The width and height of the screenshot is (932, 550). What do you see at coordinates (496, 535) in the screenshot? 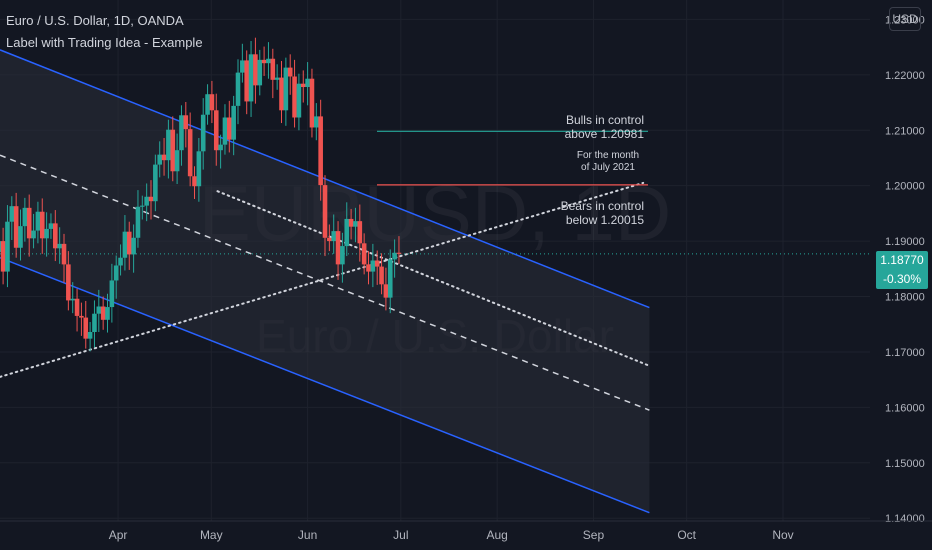
I see `x-tick-label: Aug` at bounding box center [496, 535].